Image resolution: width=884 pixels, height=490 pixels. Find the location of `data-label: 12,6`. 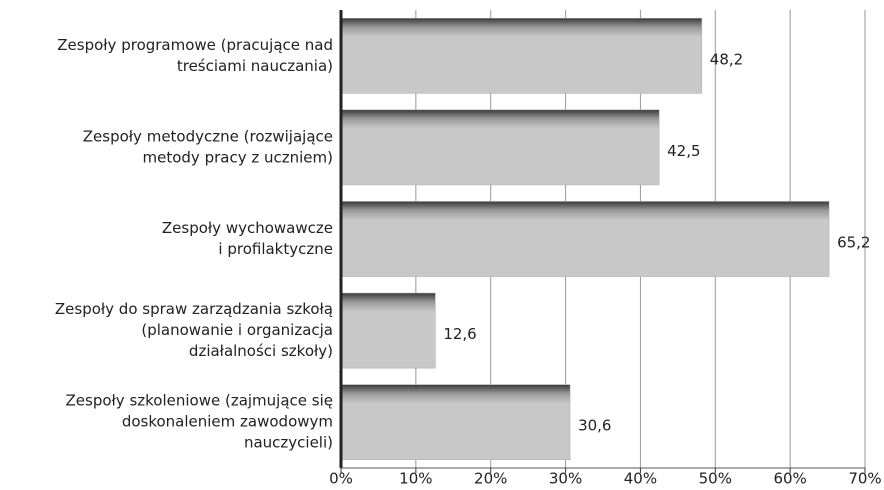

data-label: 12,6 is located at coordinates (459, 334).